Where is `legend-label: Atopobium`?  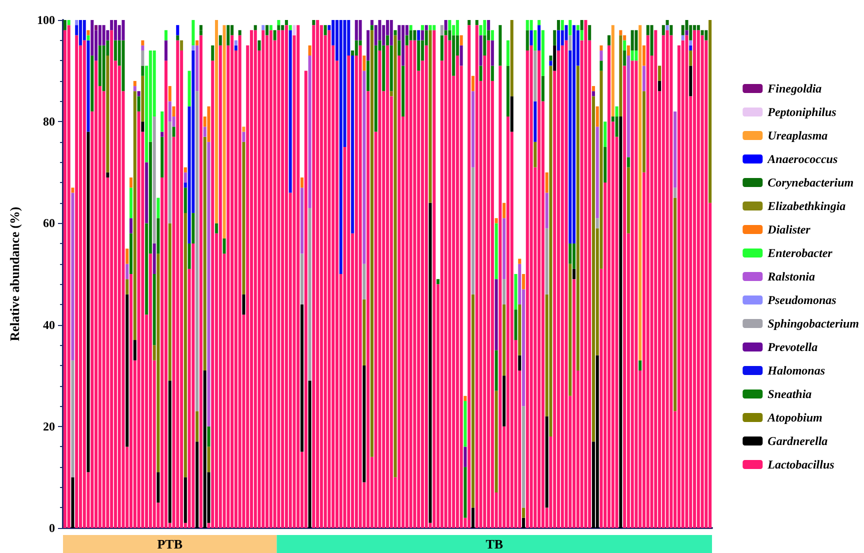 legend-label: Atopobium is located at coordinates (794, 417).